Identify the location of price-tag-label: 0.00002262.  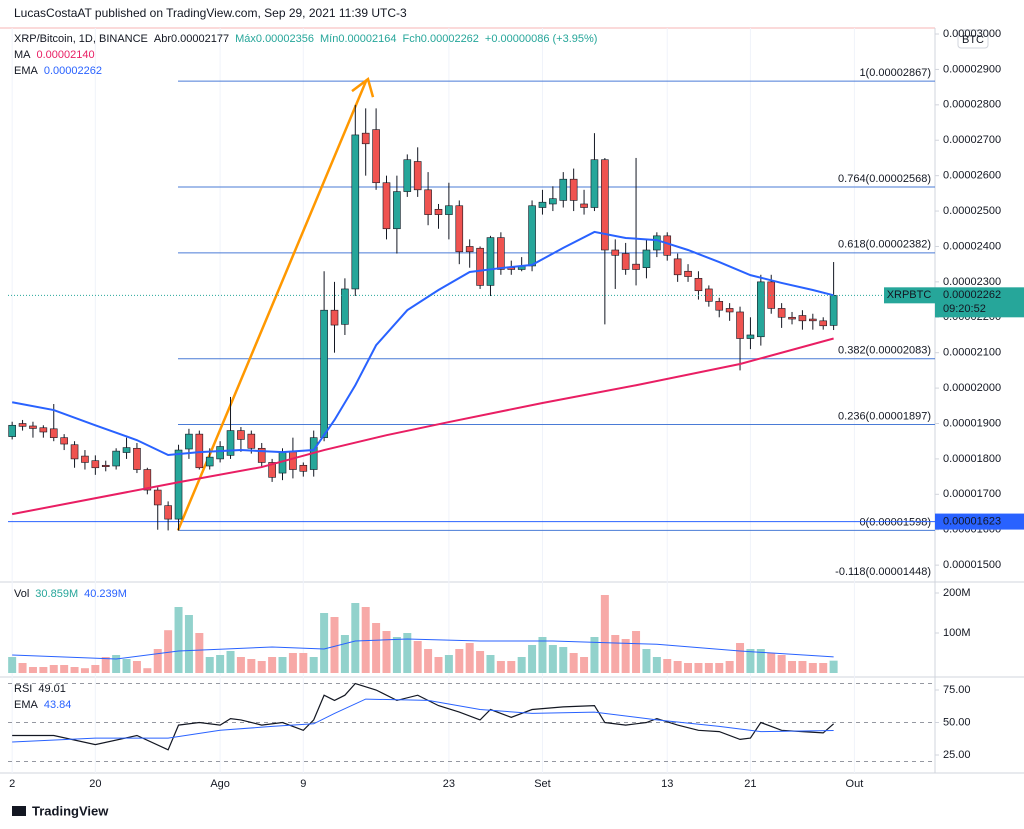
(972, 295).